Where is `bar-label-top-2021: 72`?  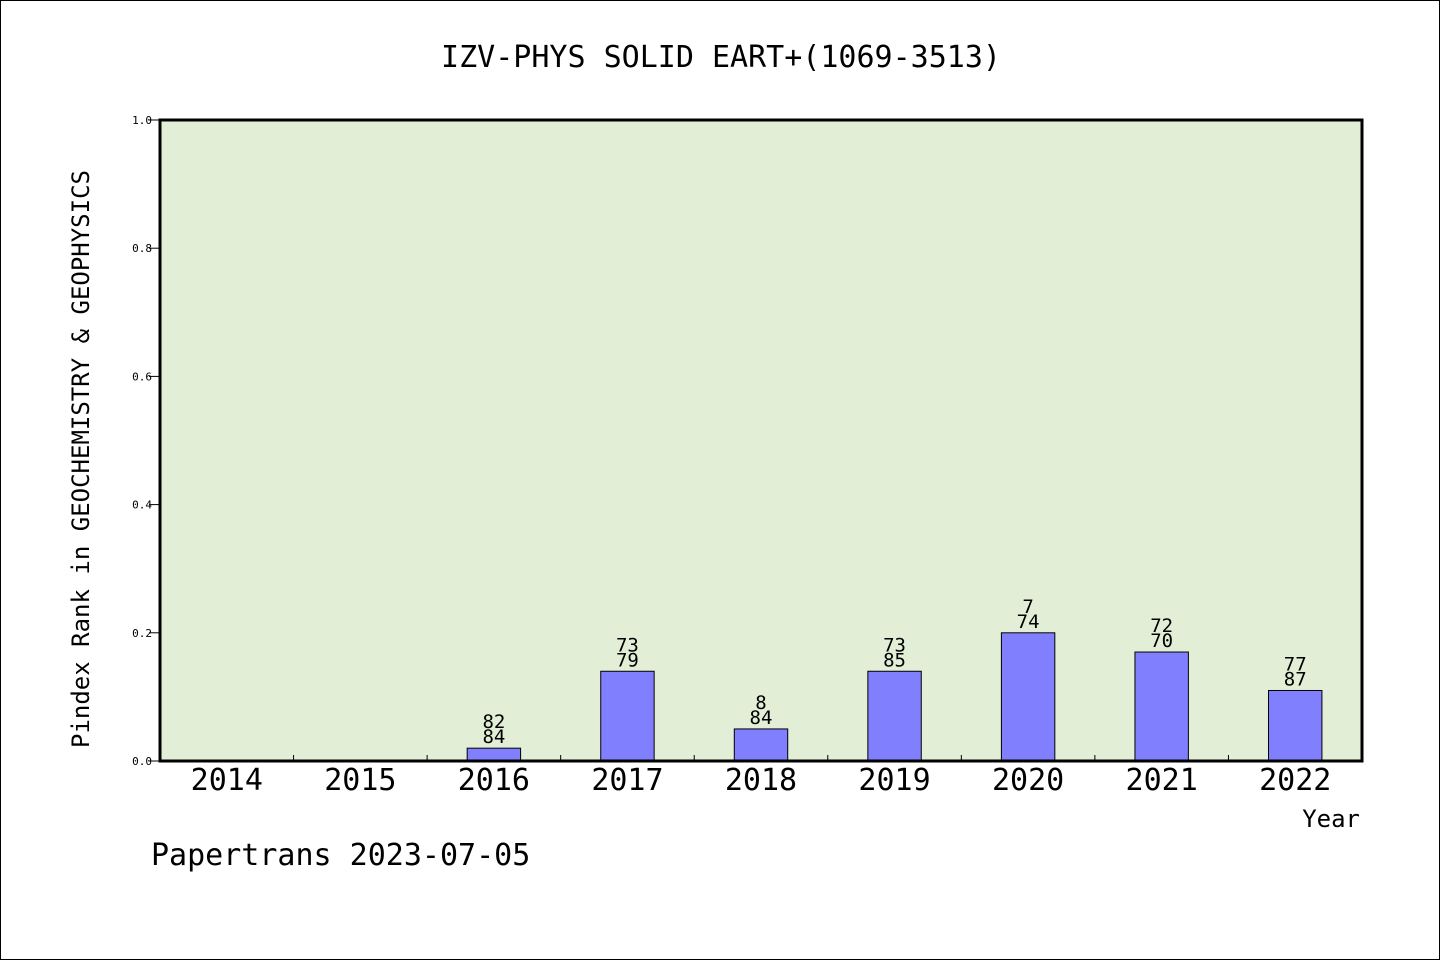 bar-label-top-2021: 72 is located at coordinates (1161, 626).